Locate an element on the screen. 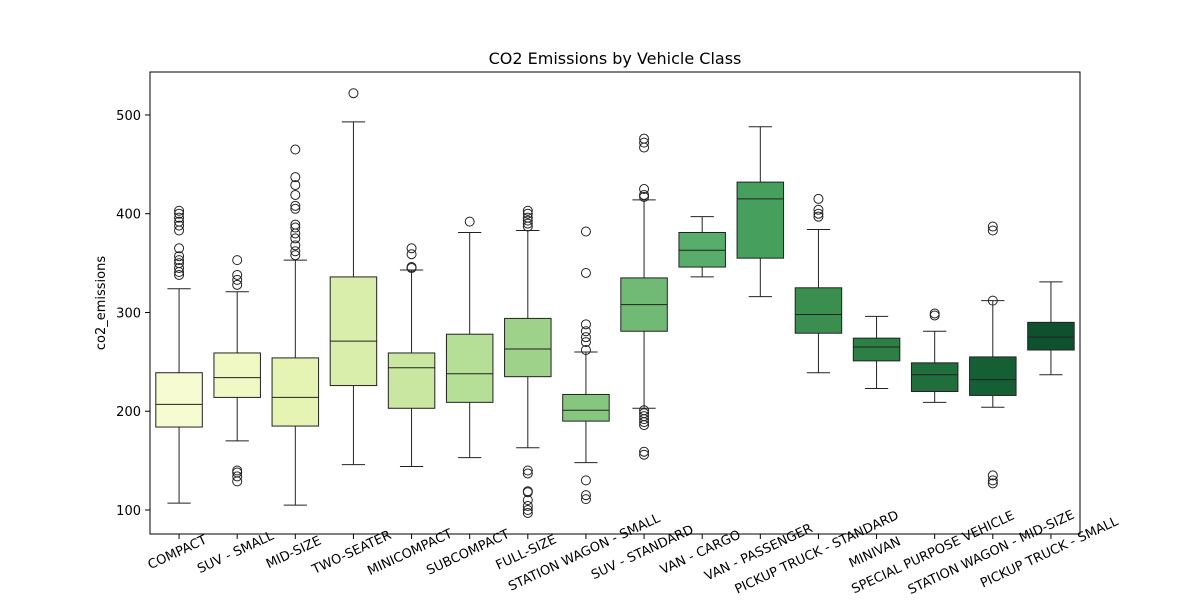 This screenshot has width=1200, height=600. y-tick-label: 200 is located at coordinates (128, 412).